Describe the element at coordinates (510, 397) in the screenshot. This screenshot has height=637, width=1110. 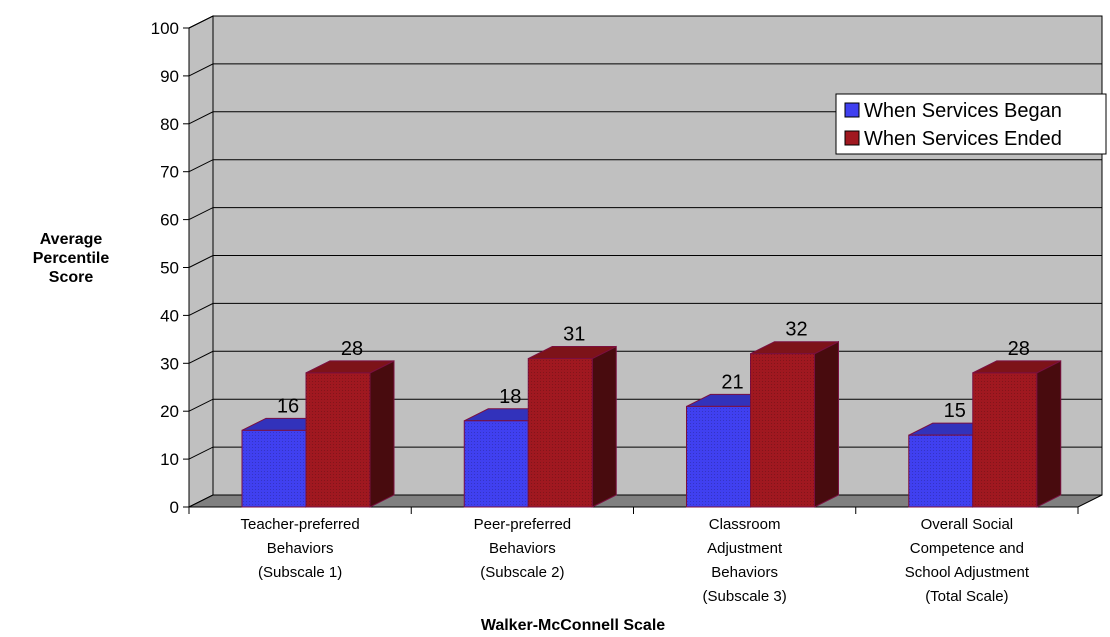
I see `data-label: 18` at that location.